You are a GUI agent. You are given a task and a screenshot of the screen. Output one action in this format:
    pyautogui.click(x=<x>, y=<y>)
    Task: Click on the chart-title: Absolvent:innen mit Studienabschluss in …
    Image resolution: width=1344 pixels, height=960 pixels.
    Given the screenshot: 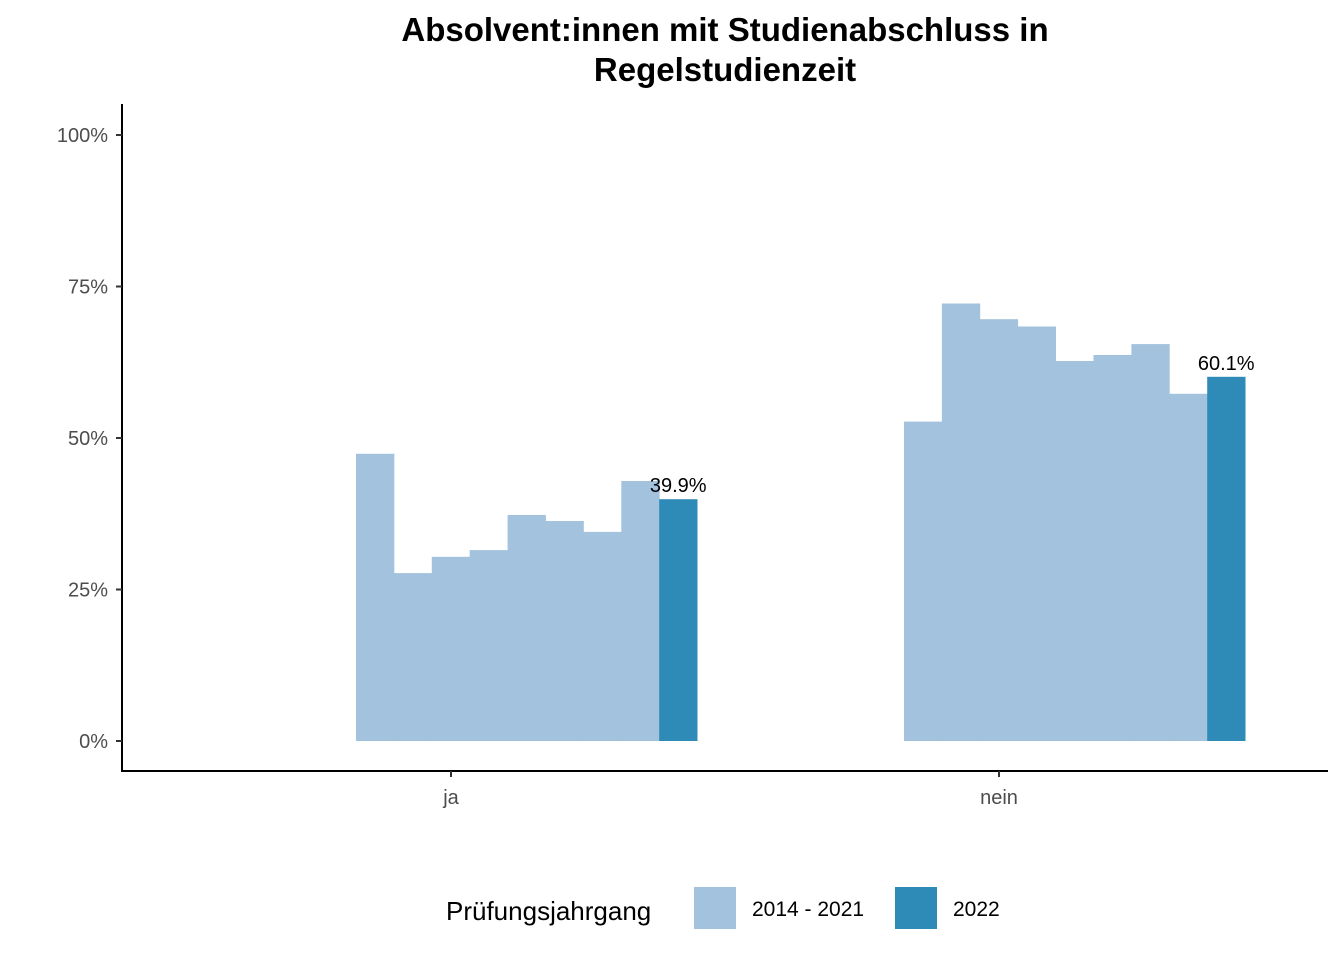 What is the action you would take?
    pyautogui.click(x=724, y=49)
    